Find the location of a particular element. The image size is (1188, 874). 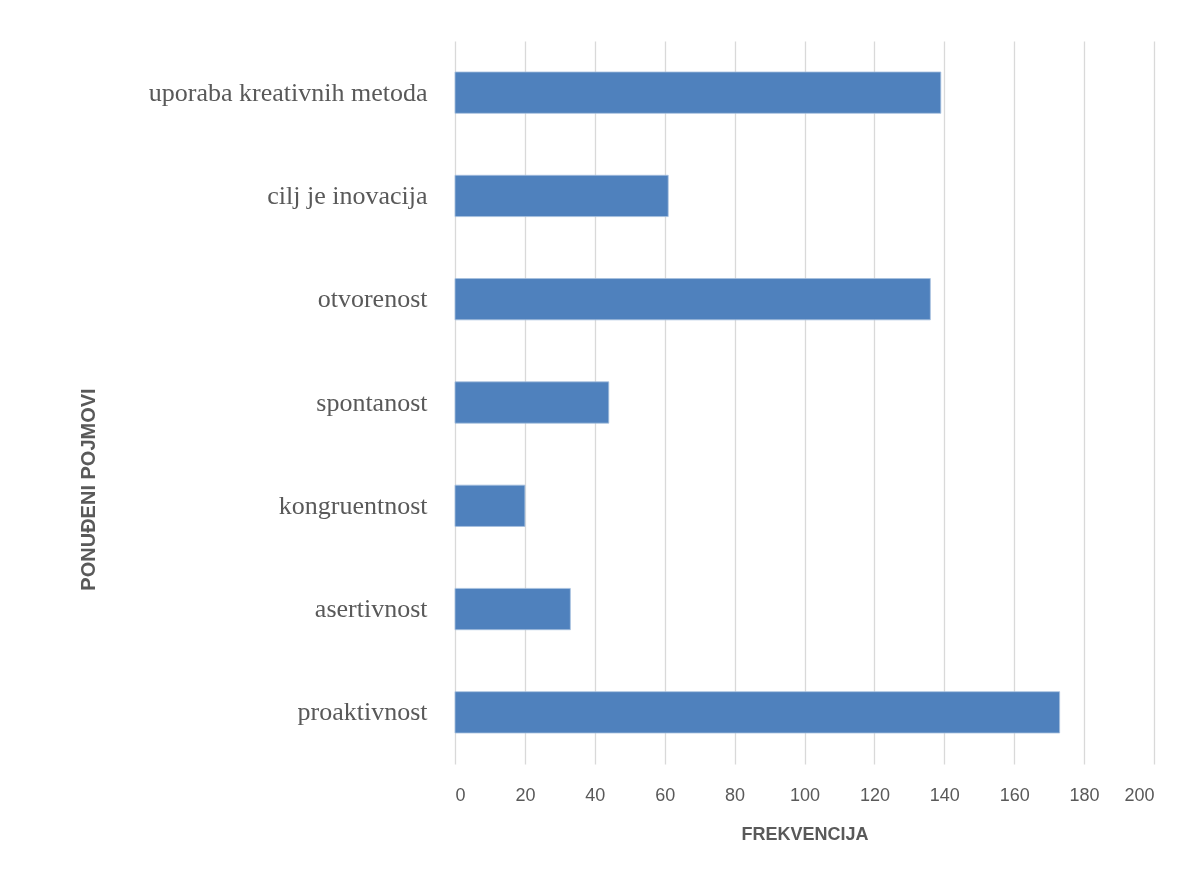

x-axis-title: FREKVENCIJA is located at coordinates (805, 833).